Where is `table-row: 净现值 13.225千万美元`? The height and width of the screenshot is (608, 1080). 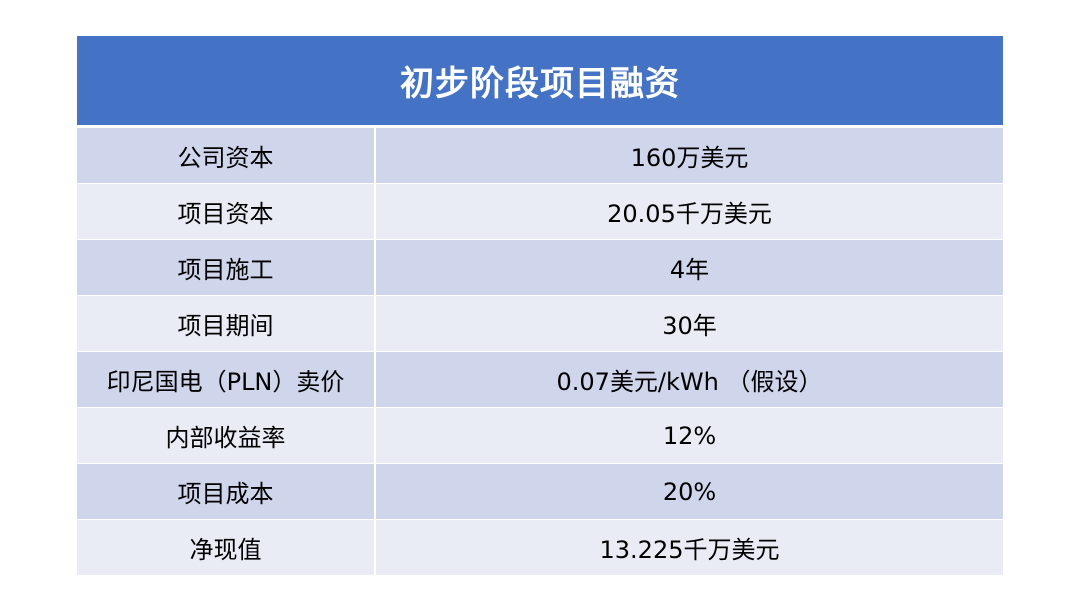
table-row: 净现值 13.225千万美元 is located at coordinates (540, 547).